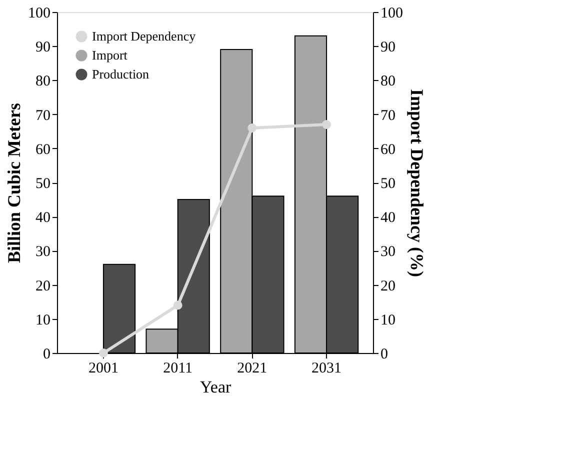  Describe the element at coordinates (144, 36) in the screenshot. I see `legend-label: Import Dependency` at that location.